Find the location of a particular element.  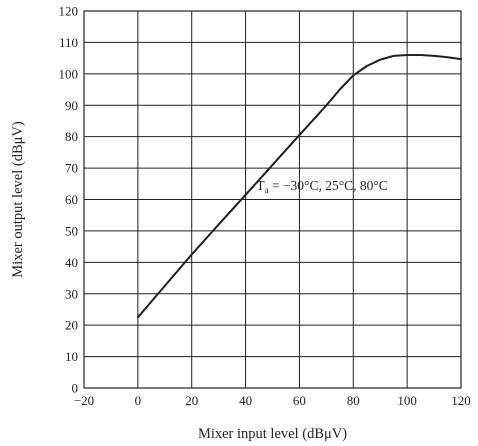

x-tick-label: 40 is located at coordinates (245, 400).